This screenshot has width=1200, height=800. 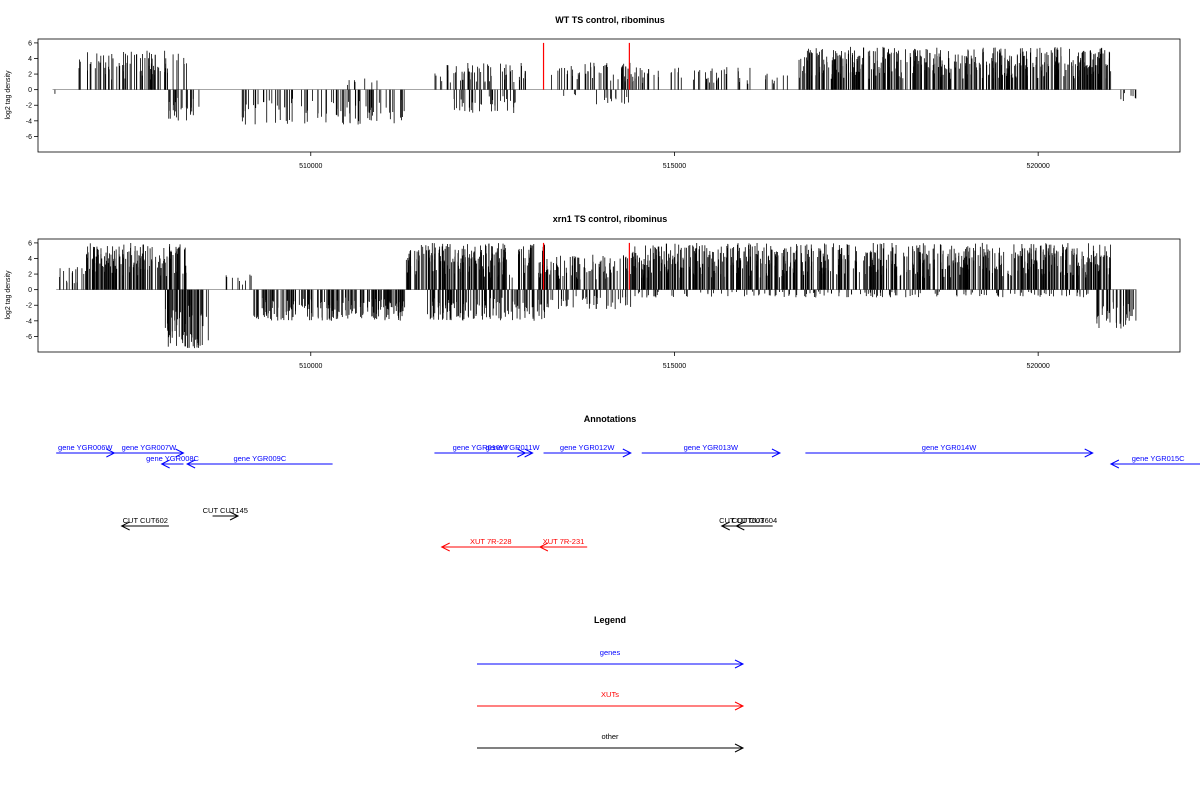 What do you see at coordinates (85, 447) in the screenshot?
I see `annotation-label: gene YGR006W` at bounding box center [85, 447].